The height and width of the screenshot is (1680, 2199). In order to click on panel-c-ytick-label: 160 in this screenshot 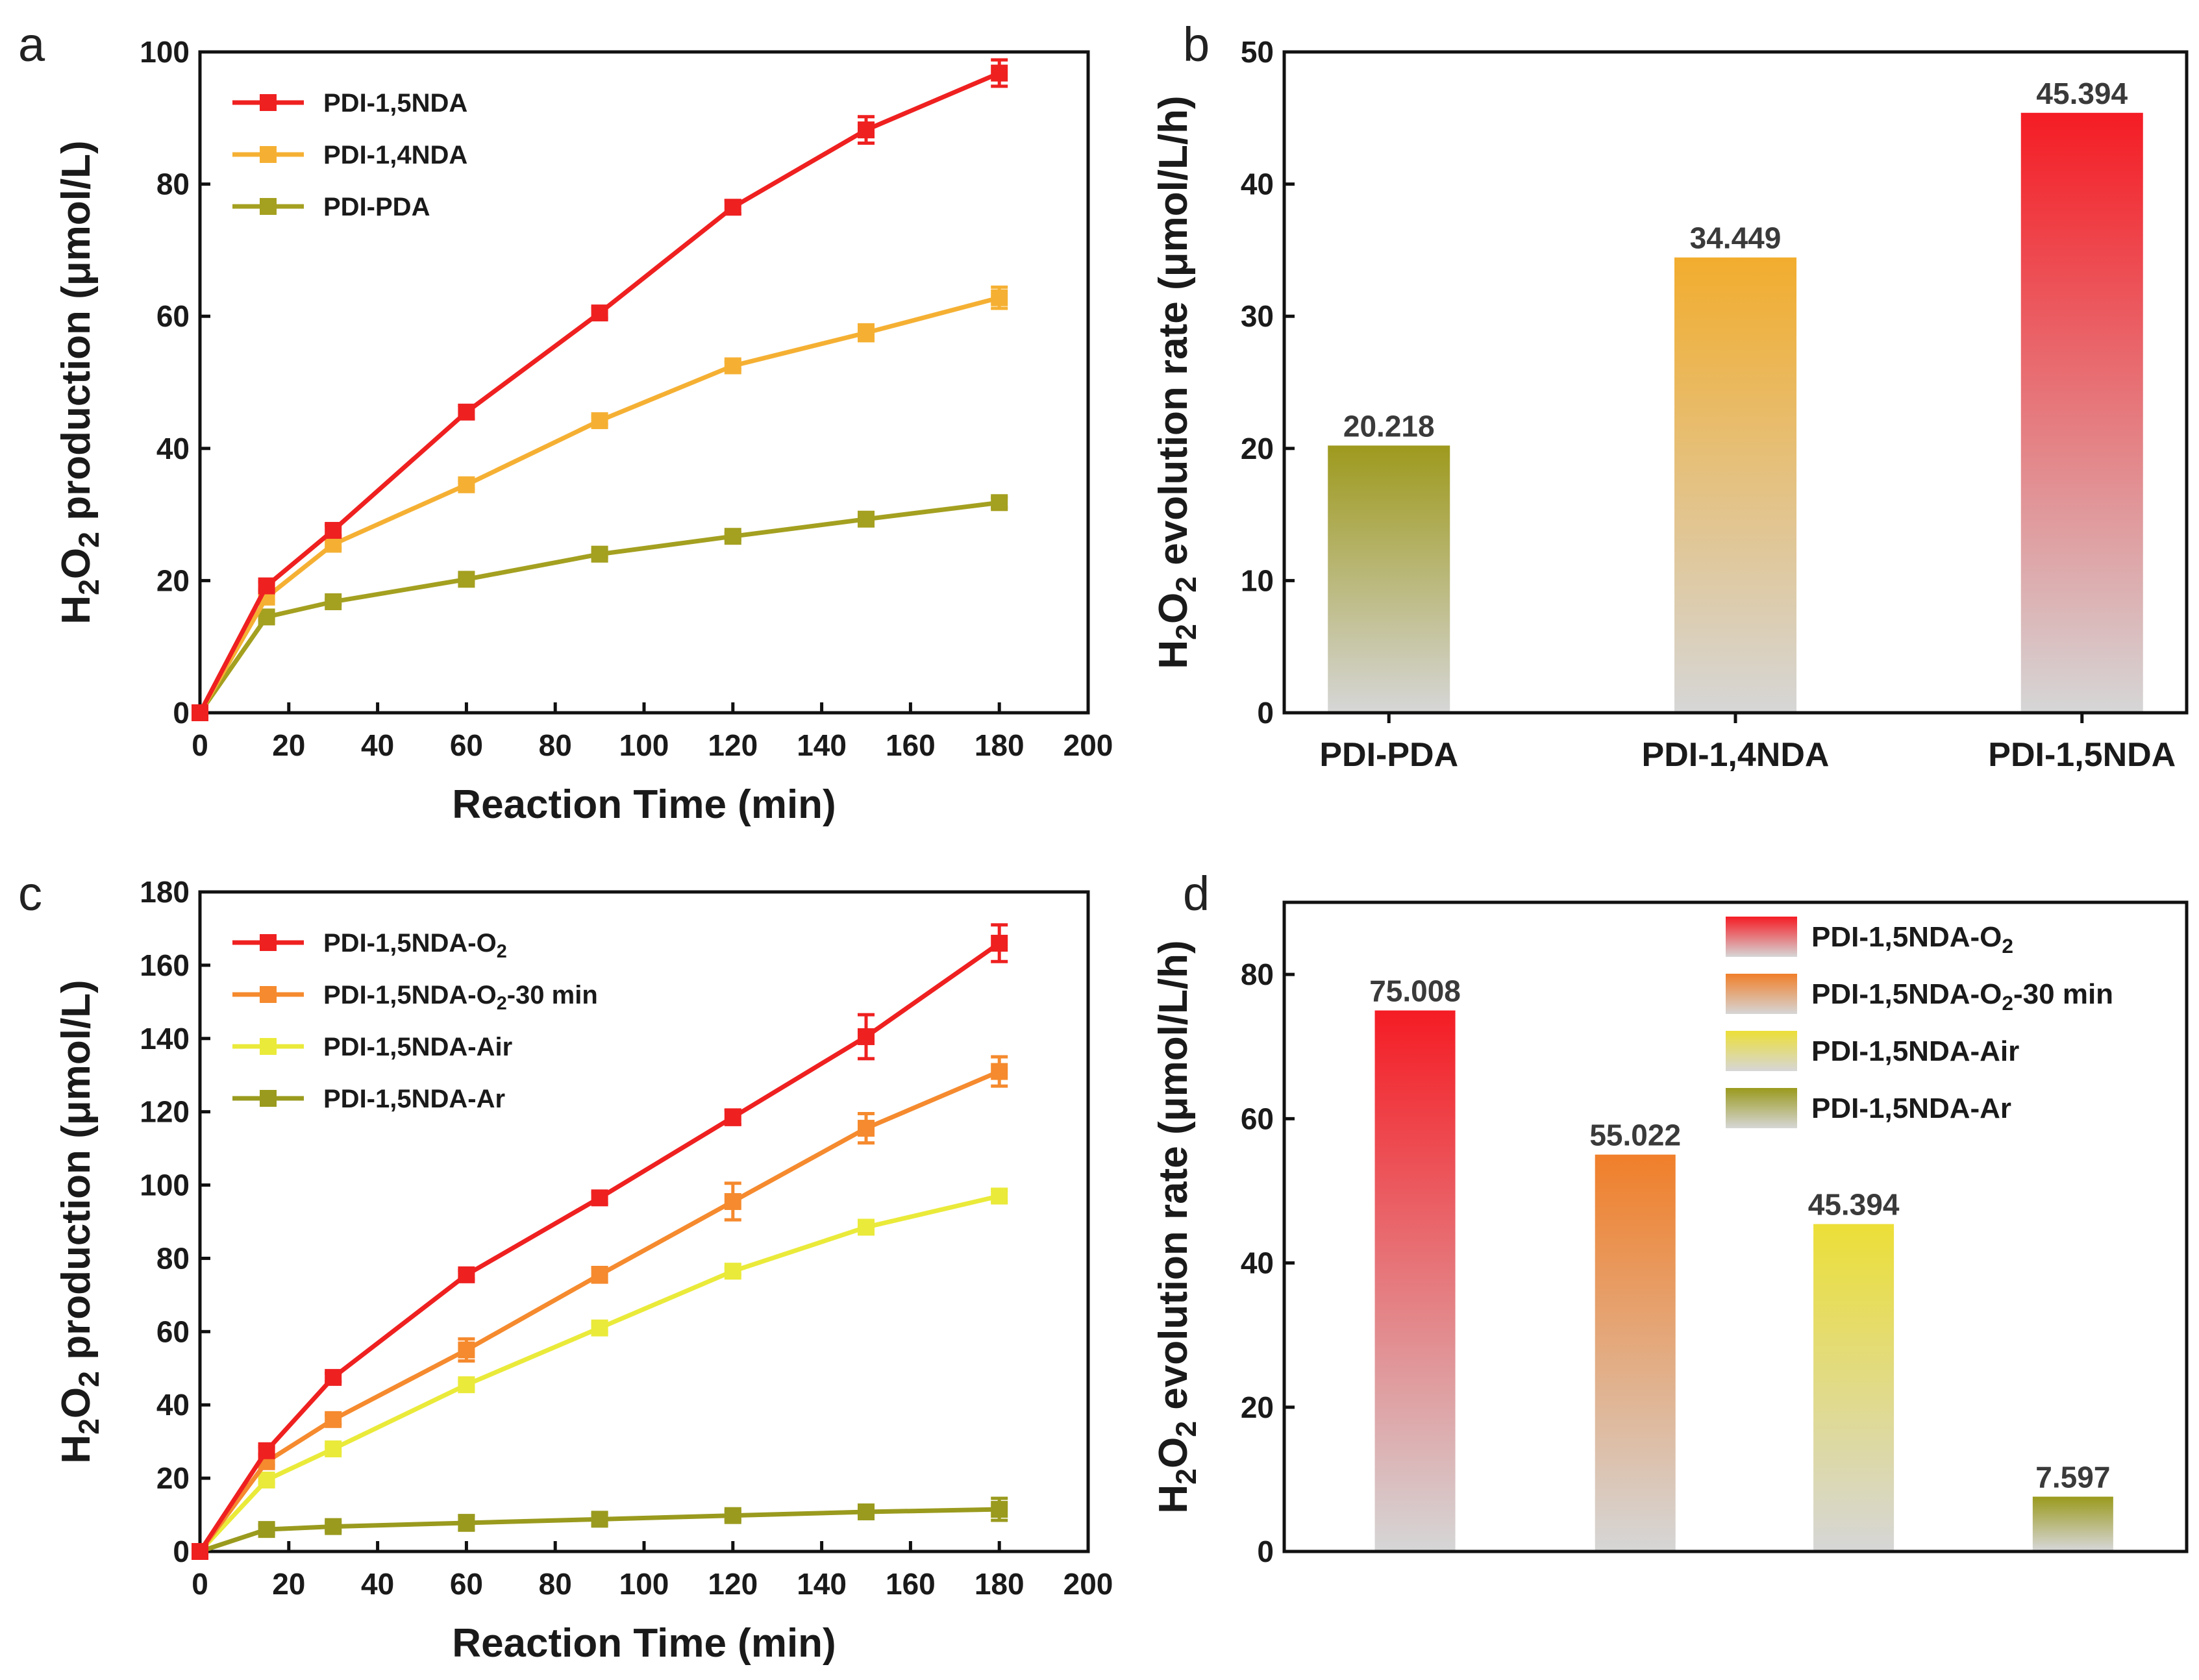, I will do `click(165, 965)`.